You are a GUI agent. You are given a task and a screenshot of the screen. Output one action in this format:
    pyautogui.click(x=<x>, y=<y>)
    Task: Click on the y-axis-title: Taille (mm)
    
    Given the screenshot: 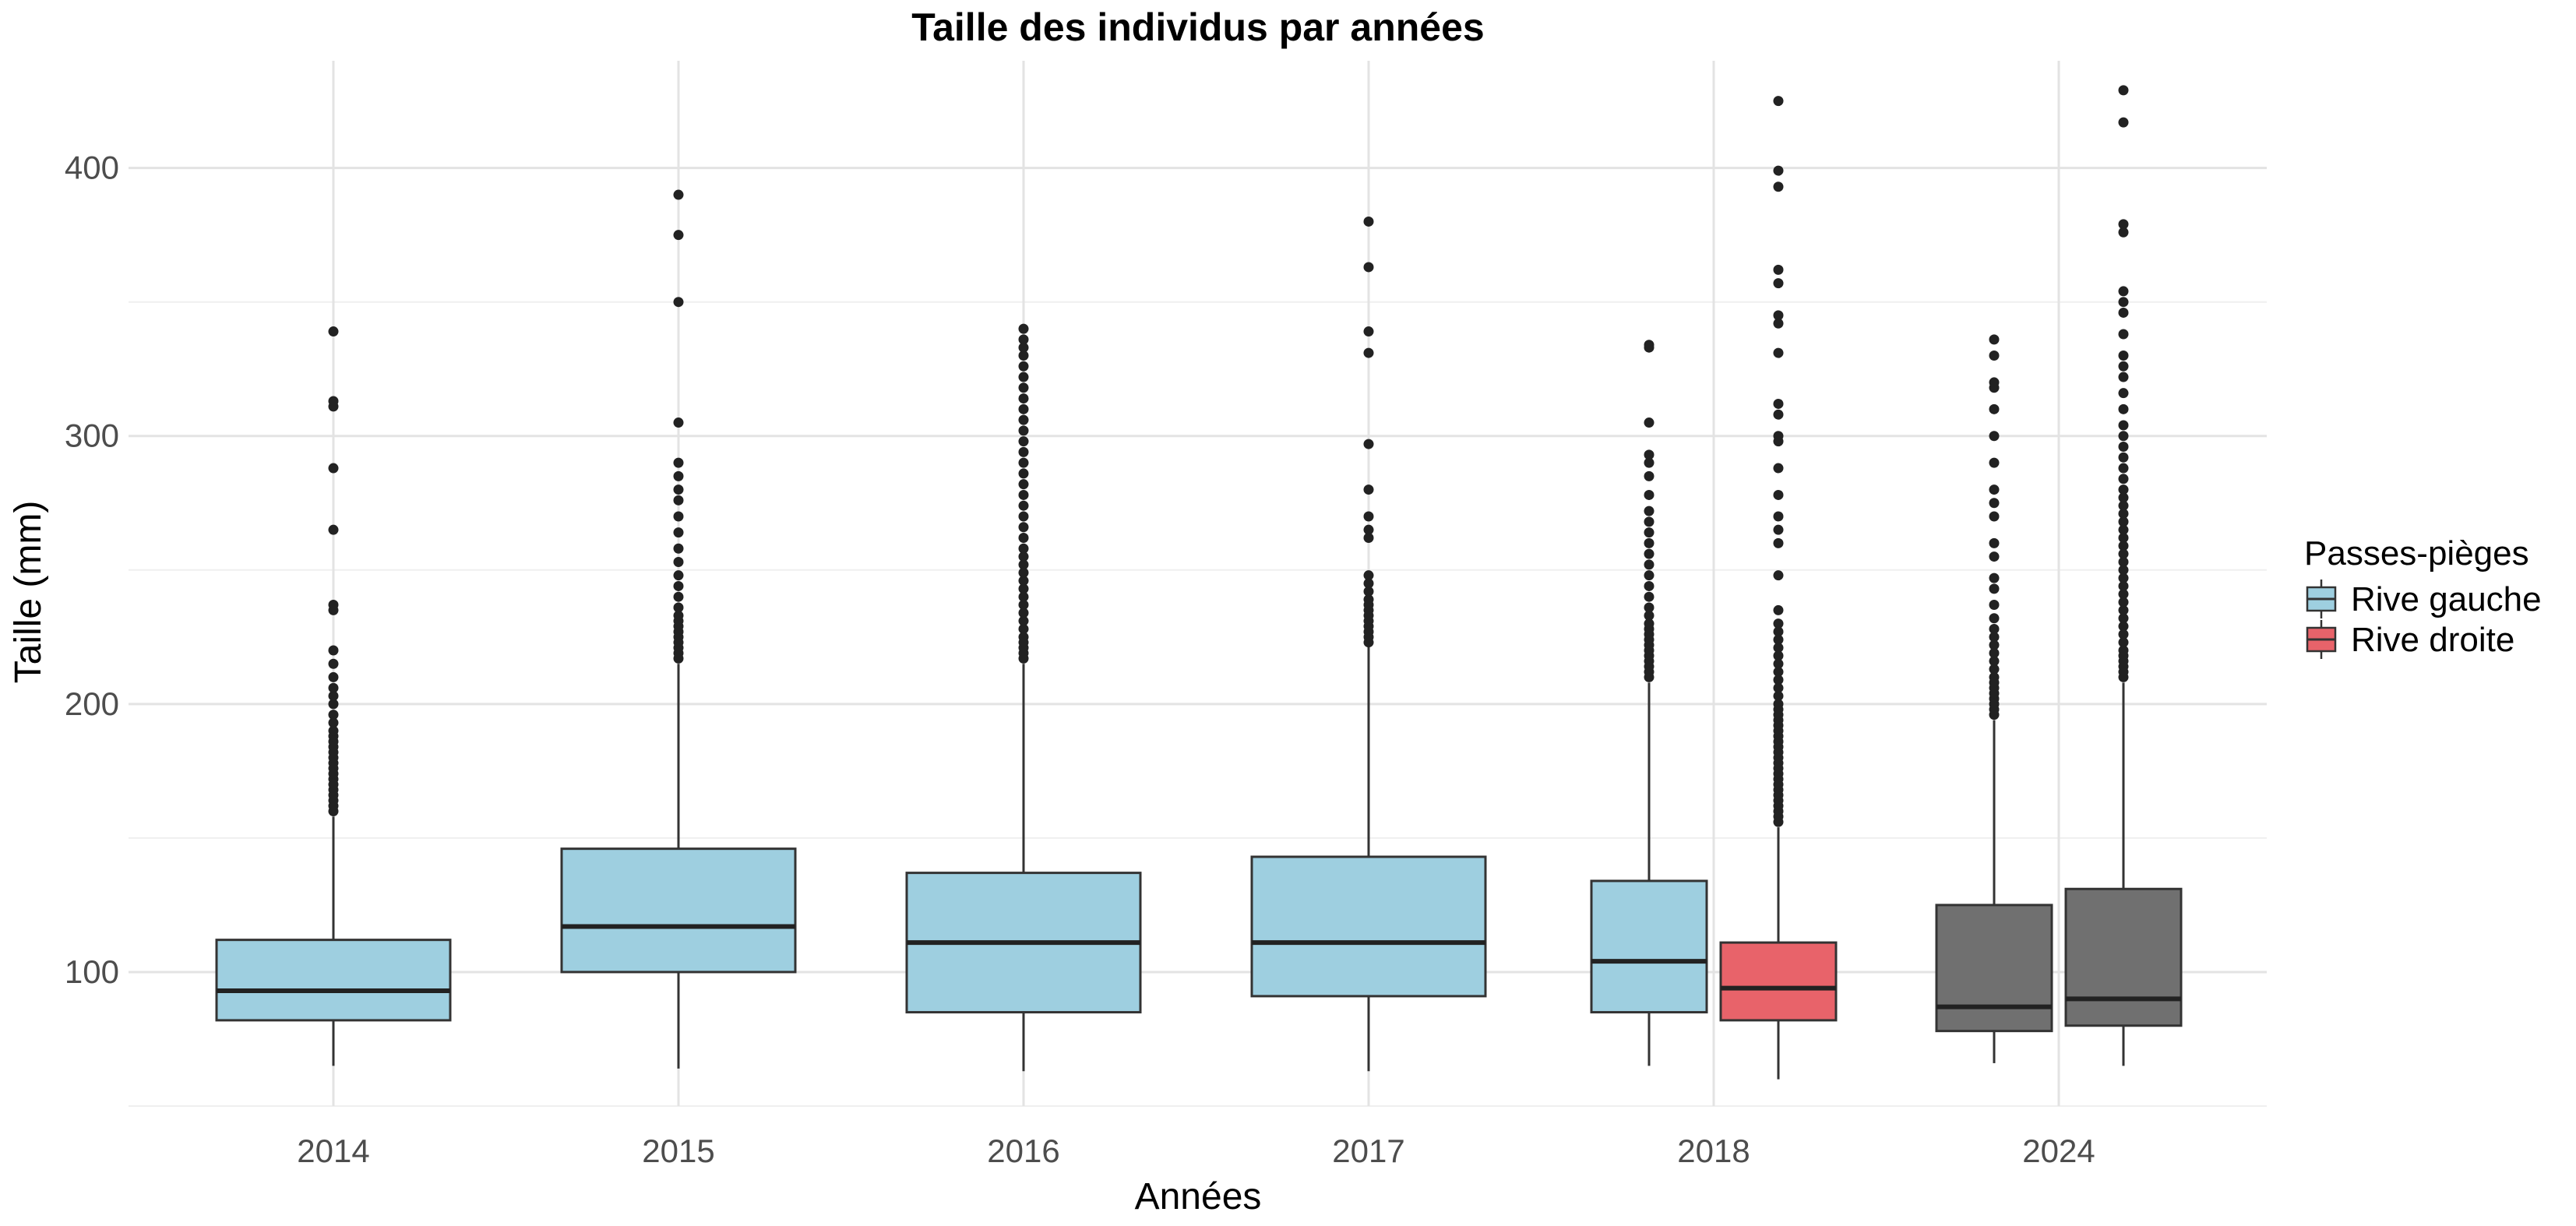 What is the action you would take?
    pyautogui.click(x=28, y=593)
    